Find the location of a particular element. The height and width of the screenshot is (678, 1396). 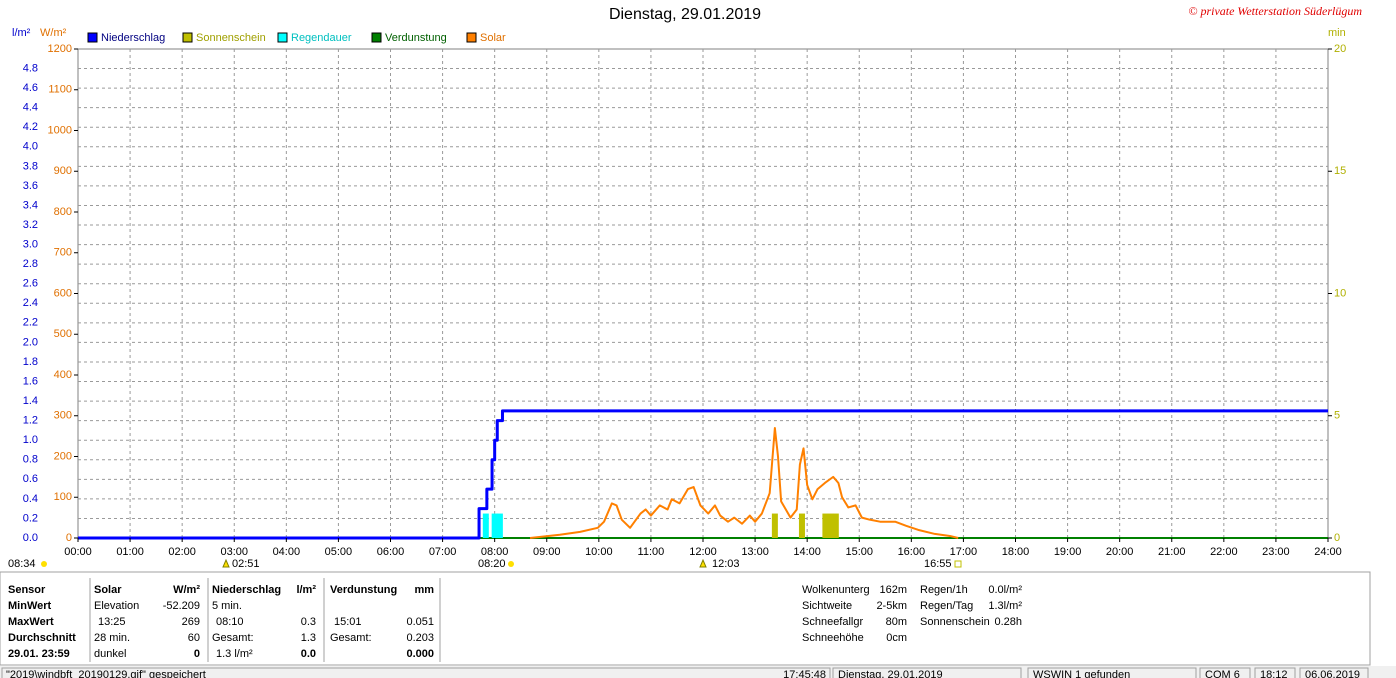

annotations: 08:34 02:51 08:20 12:03 16:55 is located at coordinates (485, 564).